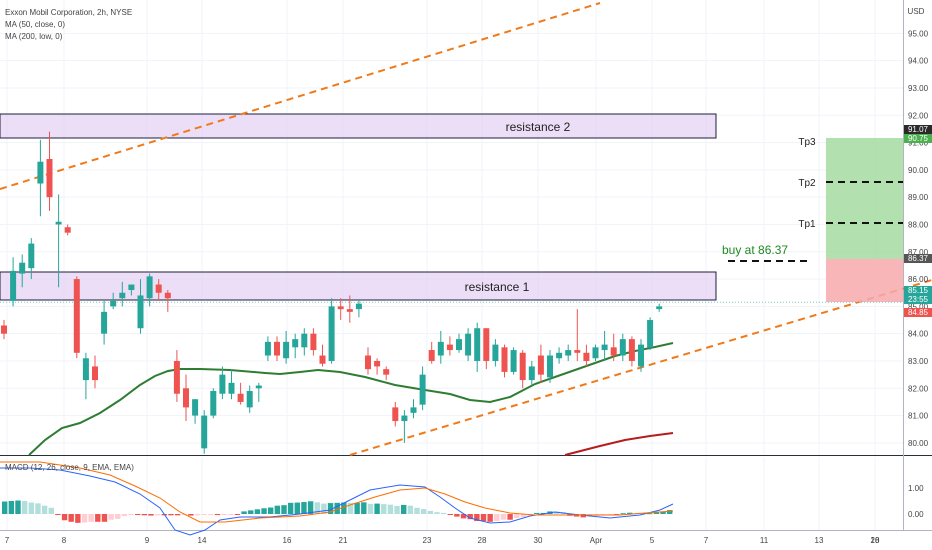  Describe the element at coordinates (755, 250) in the screenshot. I see `entry-label: buy at 86.37` at that location.